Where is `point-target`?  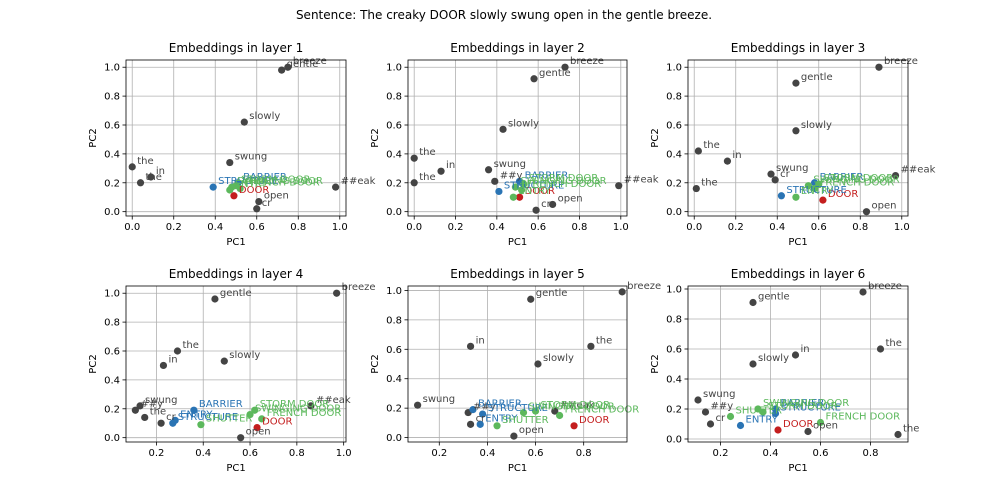
point-target is located at coordinates (519, 197).